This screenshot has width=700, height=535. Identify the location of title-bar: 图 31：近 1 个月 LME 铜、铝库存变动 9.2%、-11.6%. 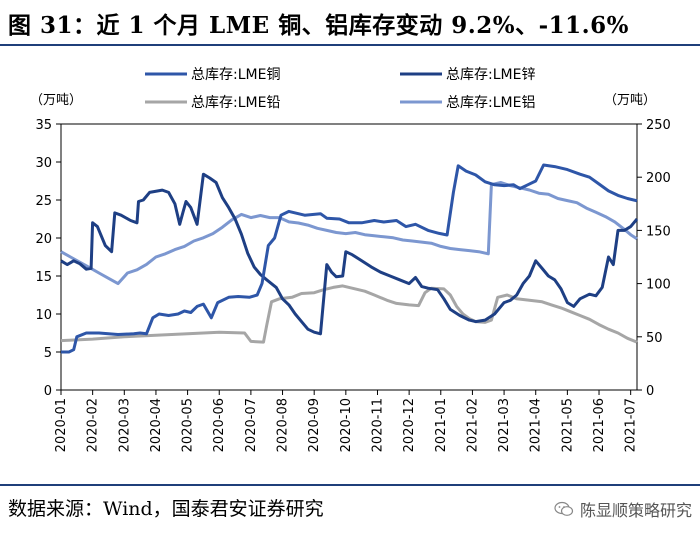
(350, 23).